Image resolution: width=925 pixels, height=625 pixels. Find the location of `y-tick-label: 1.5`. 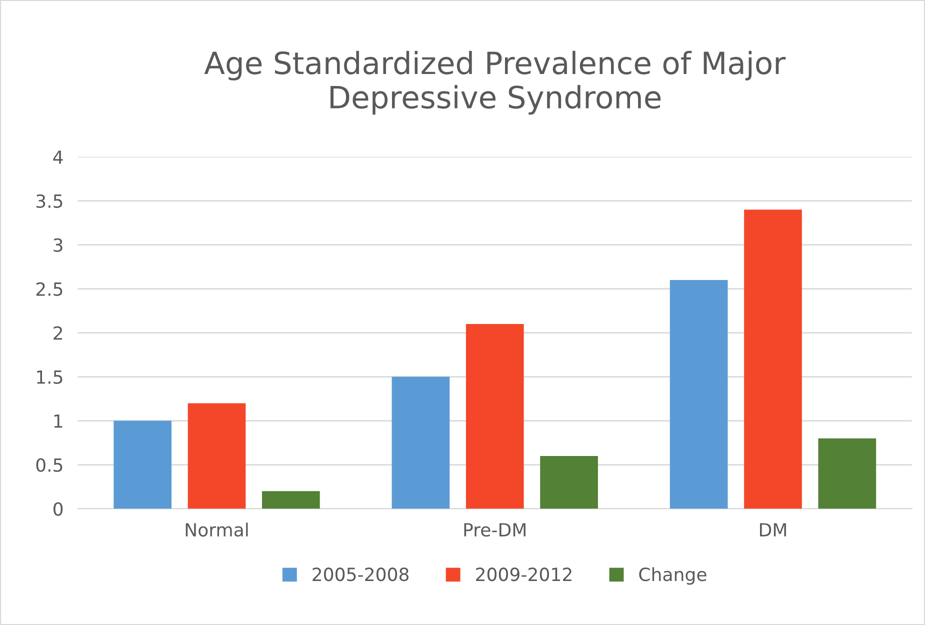

y-tick-label: 1.5 is located at coordinates (49, 377).